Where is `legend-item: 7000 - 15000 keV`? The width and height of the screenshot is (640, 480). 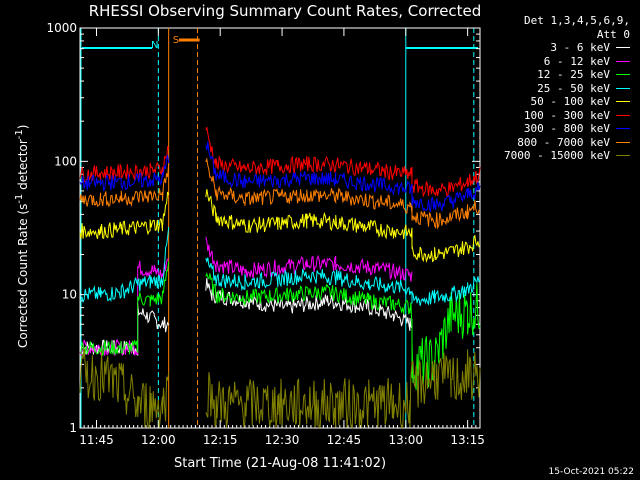
legend-item: 7000 - 15000 keV is located at coordinates (550, 156).